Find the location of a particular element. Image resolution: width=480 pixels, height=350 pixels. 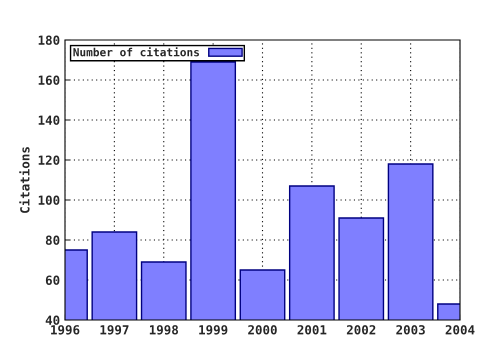

y-axis-title: Citations is located at coordinates (24, 180).